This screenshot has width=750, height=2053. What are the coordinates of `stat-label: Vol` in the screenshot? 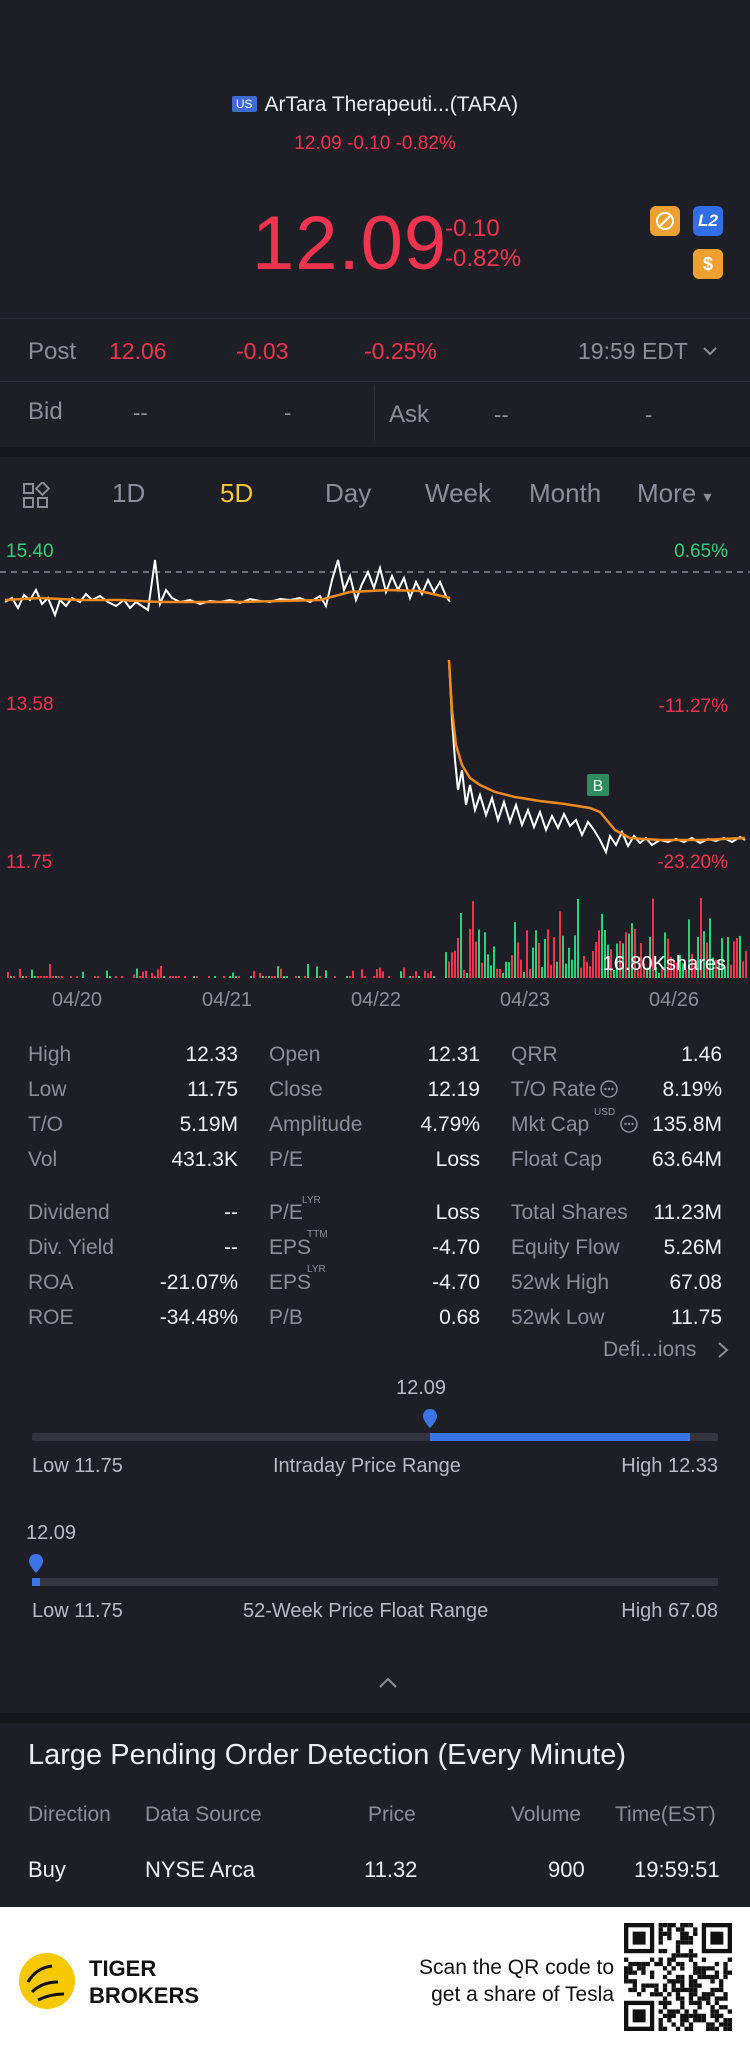 It's located at (43, 1159).